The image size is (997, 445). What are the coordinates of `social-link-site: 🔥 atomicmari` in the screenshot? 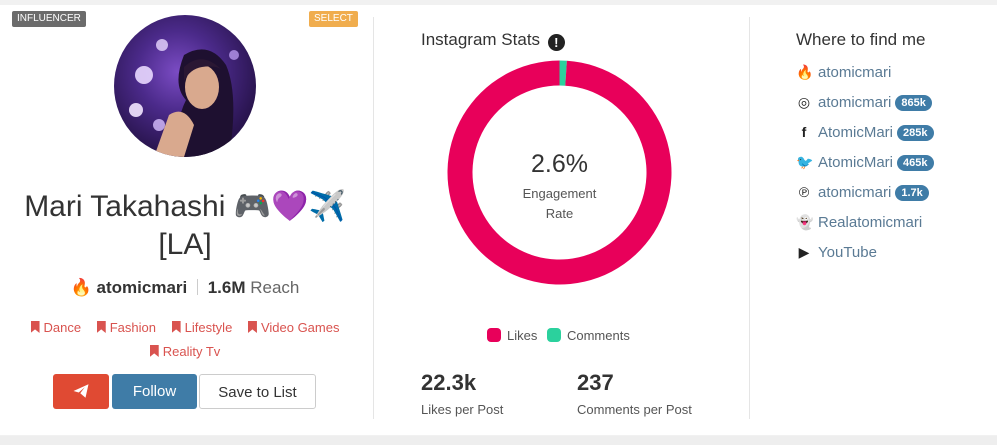 It's located at (844, 72).